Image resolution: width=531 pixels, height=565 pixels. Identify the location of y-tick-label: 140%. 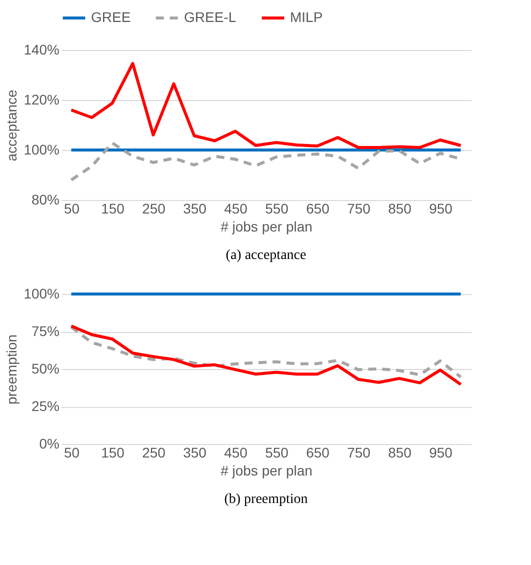
(42, 50).